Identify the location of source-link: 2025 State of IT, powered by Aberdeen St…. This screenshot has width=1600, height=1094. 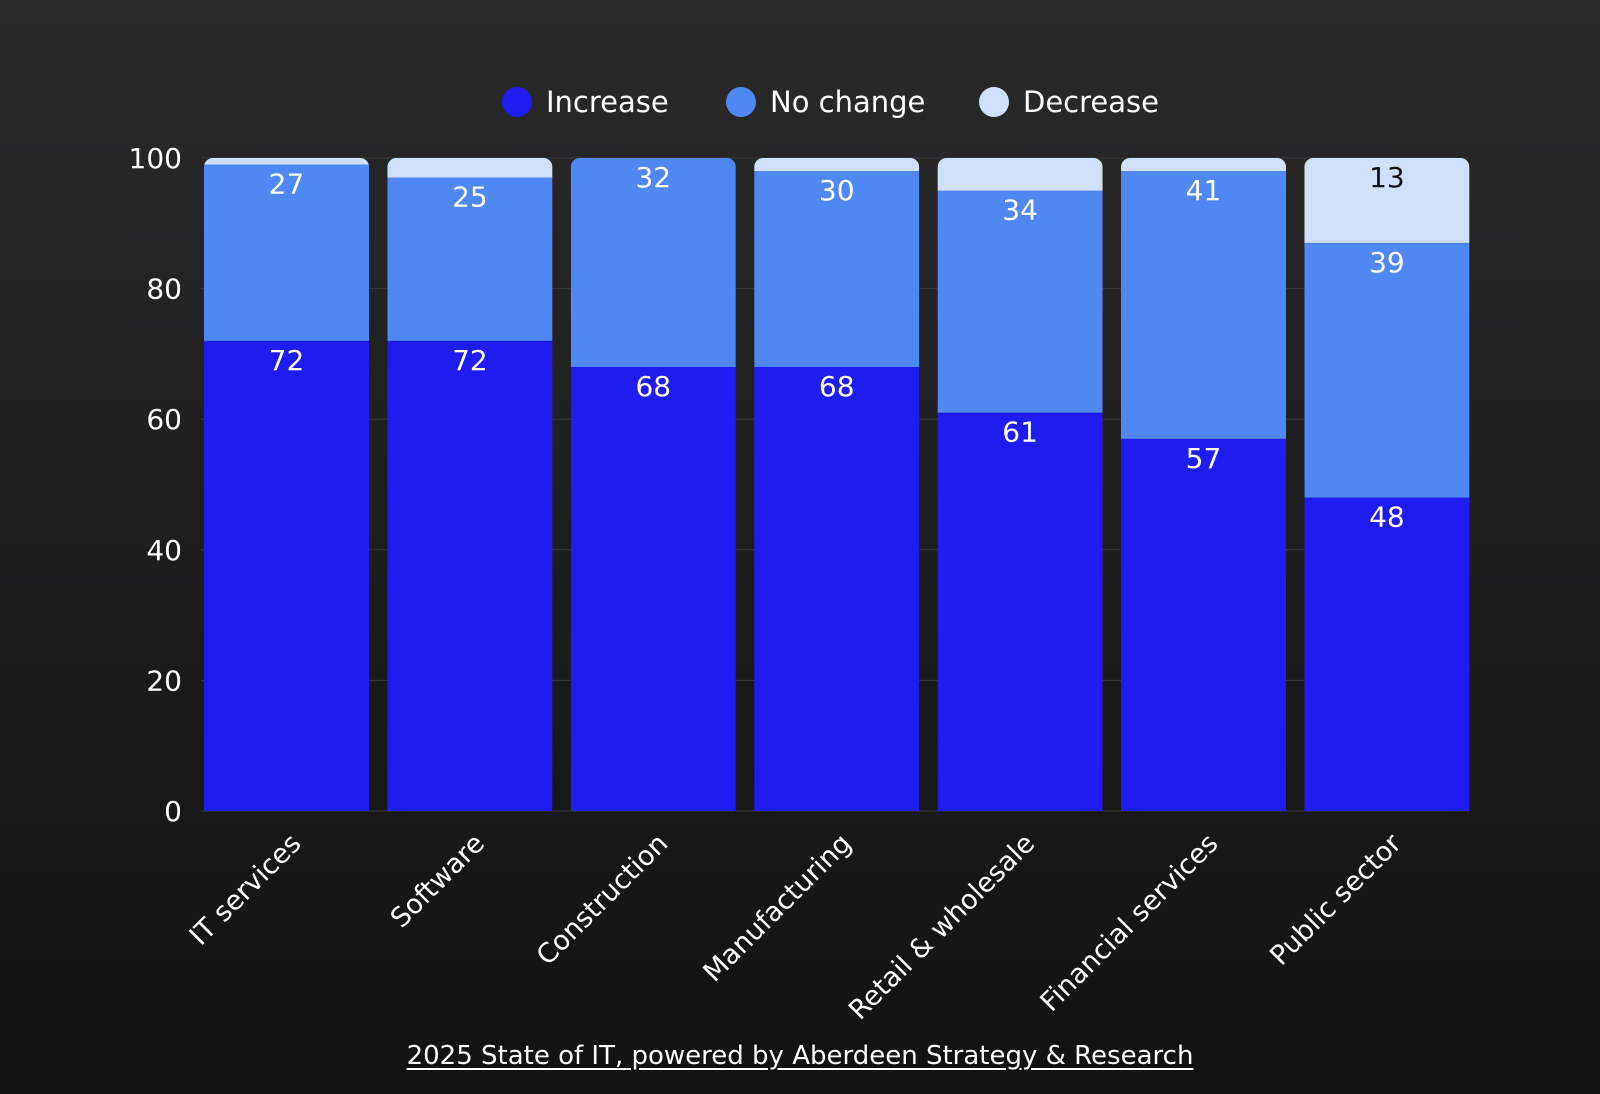
(800, 1056).